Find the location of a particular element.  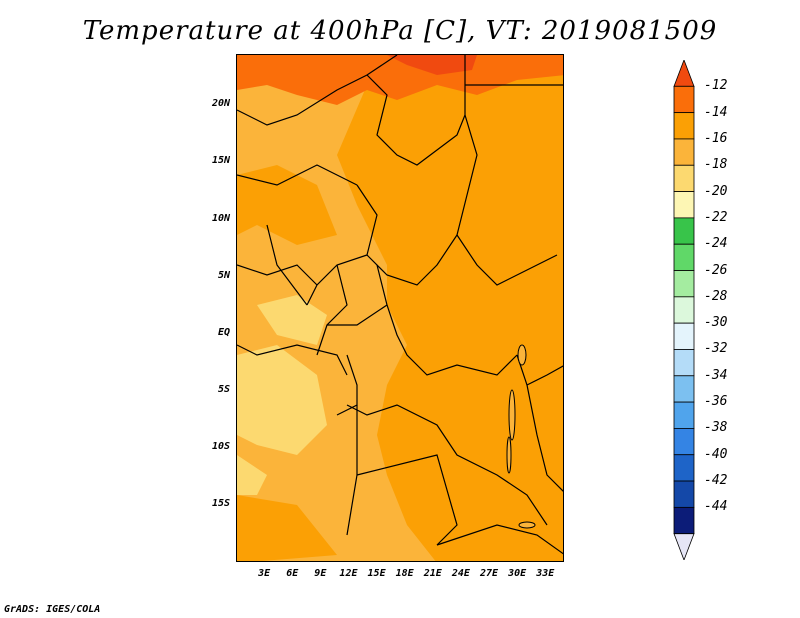

field-hottest-north is located at coordinates (432, 65).